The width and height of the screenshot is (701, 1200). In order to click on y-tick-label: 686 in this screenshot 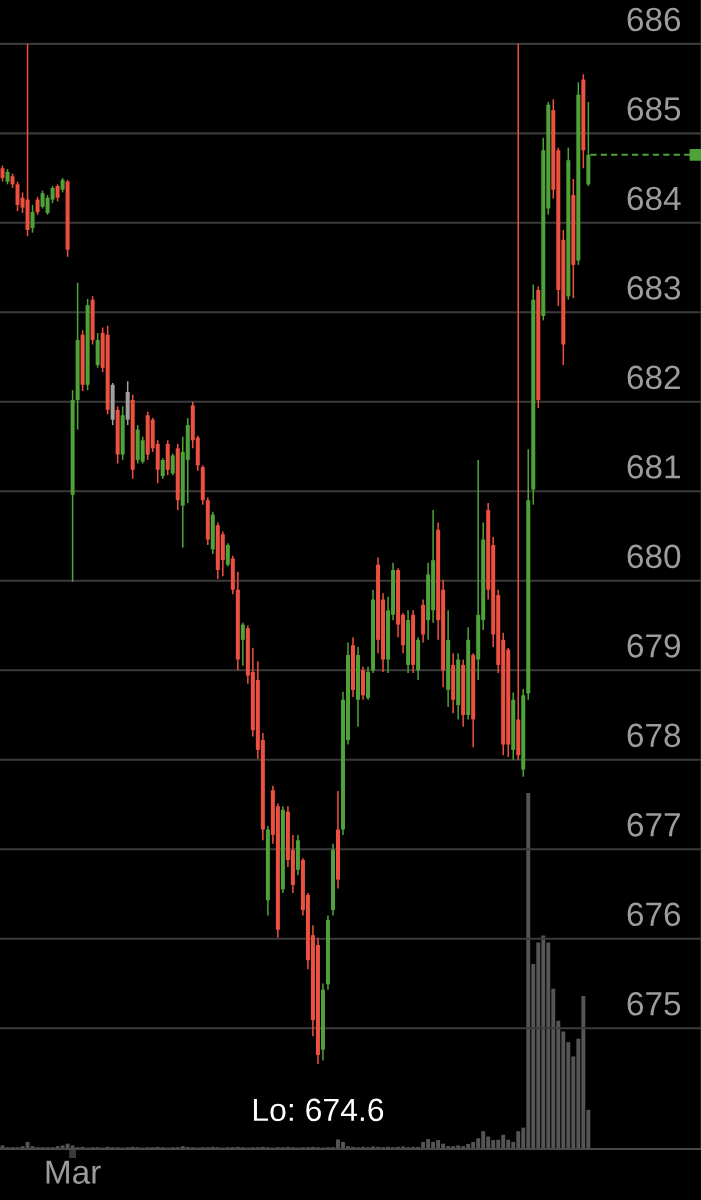, I will do `click(654, 19)`.